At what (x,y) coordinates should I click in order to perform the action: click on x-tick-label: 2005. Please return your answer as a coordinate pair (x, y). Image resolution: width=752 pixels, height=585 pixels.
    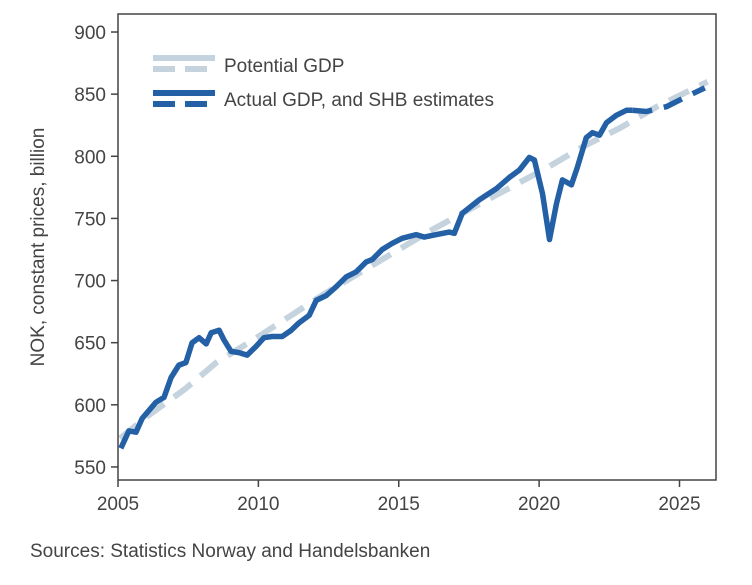
    Looking at the image, I should click on (118, 504).